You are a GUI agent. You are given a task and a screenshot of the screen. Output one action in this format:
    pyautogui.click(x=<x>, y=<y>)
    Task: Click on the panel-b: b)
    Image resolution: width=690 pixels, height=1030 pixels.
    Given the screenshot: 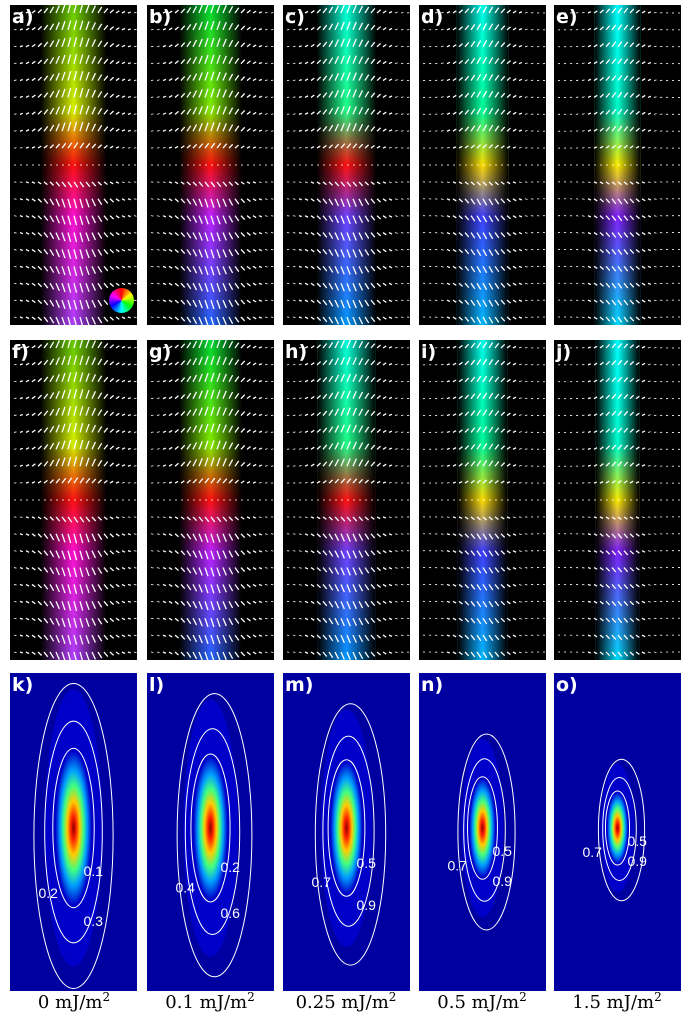 What is the action you would take?
    pyautogui.click(x=210, y=165)
    